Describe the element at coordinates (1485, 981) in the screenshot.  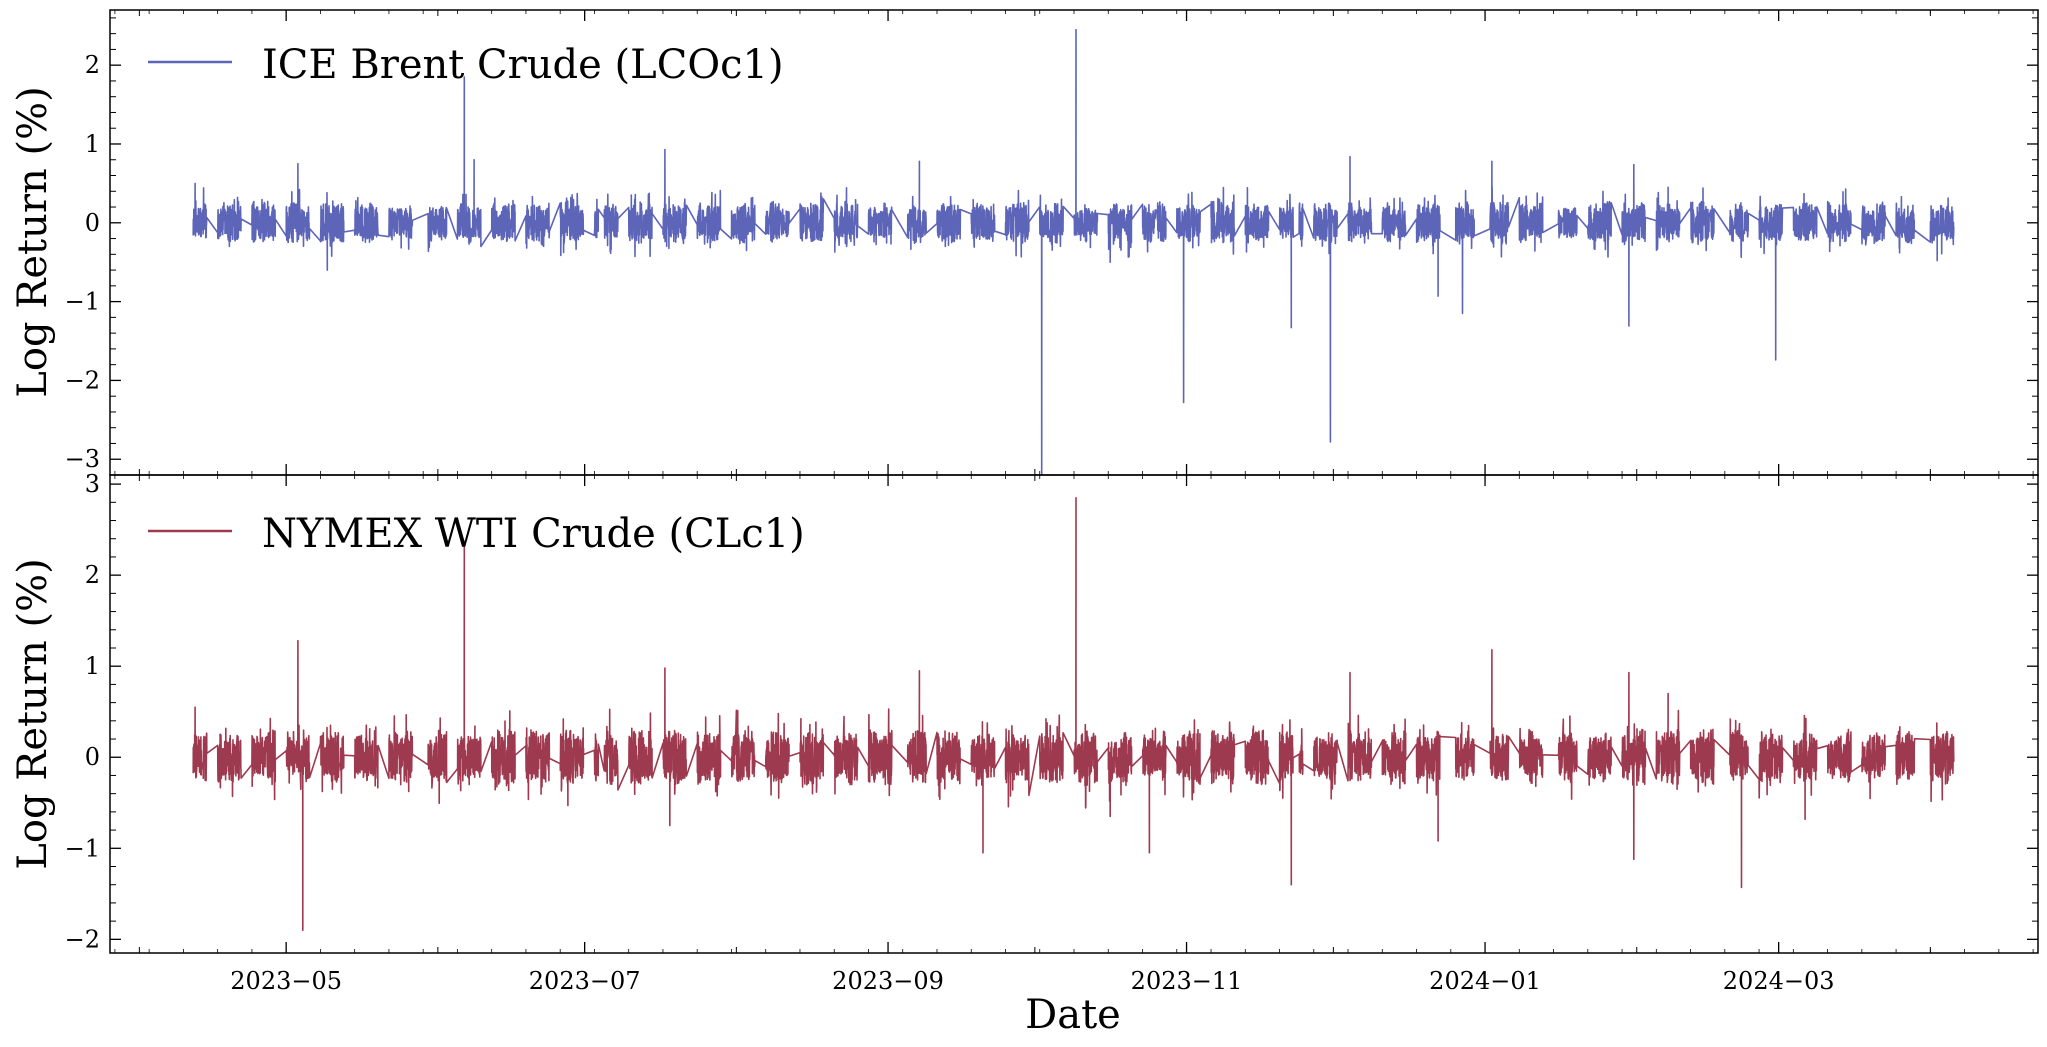
I see `x-tick-label: 2024−01` at that location.